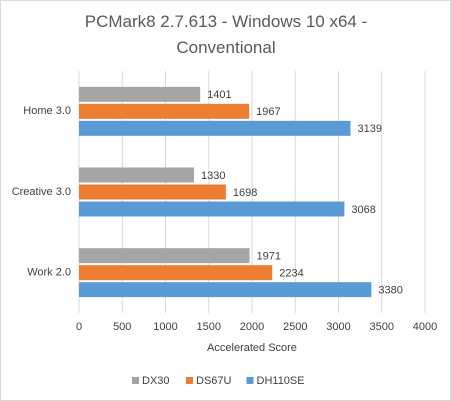  Describe the element at coordinates (49, 273) in the screenshot. I see `y-tick-label: Work 2.0` at that location.